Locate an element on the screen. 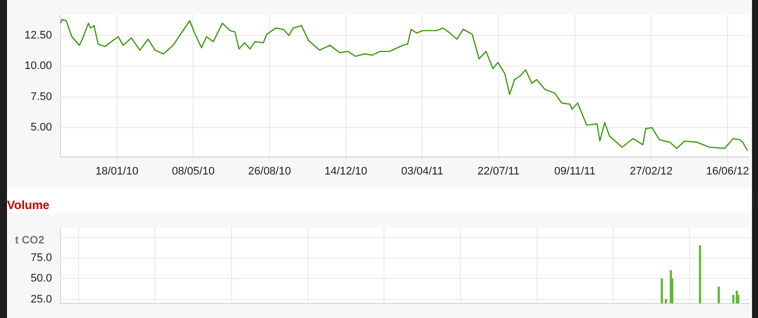 This screenshot has height=318, width=758. x-tick-label: 18/01/10 is located at coordinates (116, 172).